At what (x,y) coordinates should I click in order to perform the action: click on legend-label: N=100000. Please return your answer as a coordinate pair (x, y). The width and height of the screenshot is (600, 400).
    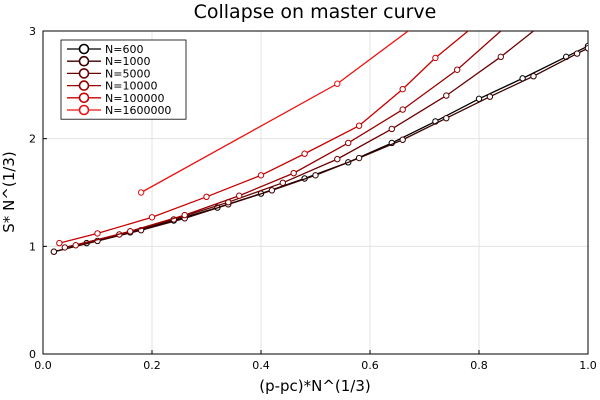
    Looking at the image, I should click on (134, 98).